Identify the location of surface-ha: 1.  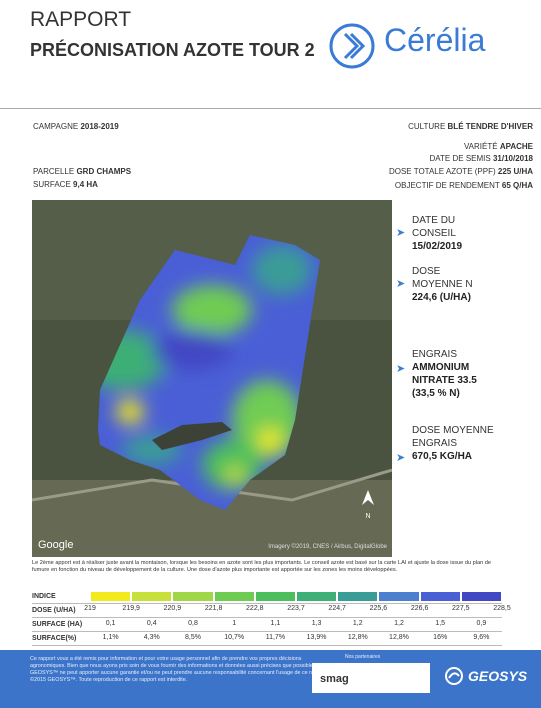
(234, 623).